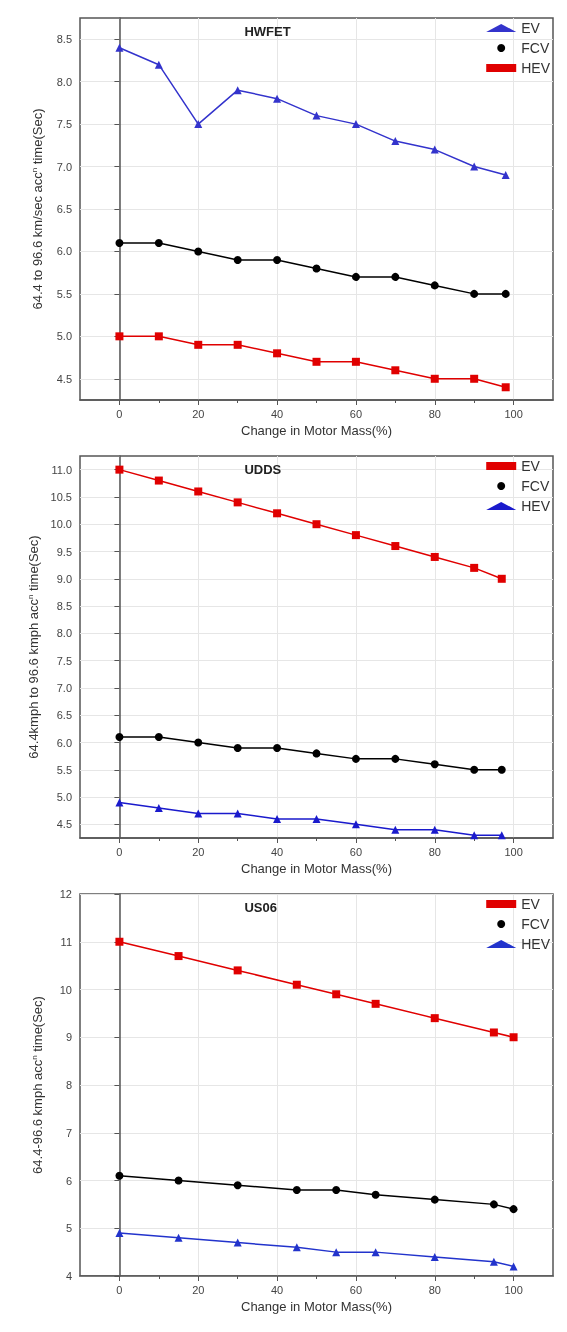 The image size is (567, 1332). Describe the element at coordinates (66, 941) in the screenshot. I see `y-tick-label: 11` at that location.